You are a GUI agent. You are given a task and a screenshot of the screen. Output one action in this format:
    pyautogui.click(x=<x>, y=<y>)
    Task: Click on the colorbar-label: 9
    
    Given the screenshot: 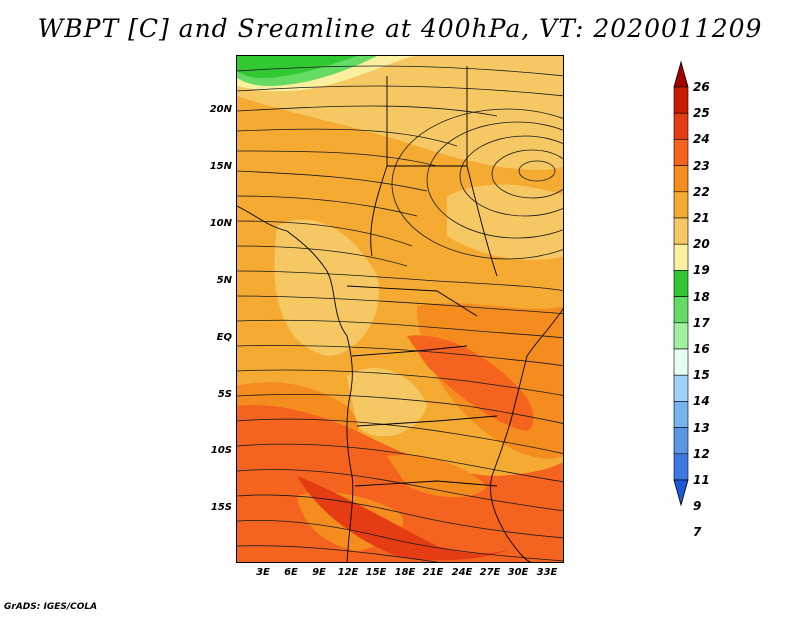 What is the action you would take?
    pyautogui.click(x=697, y=506)
    